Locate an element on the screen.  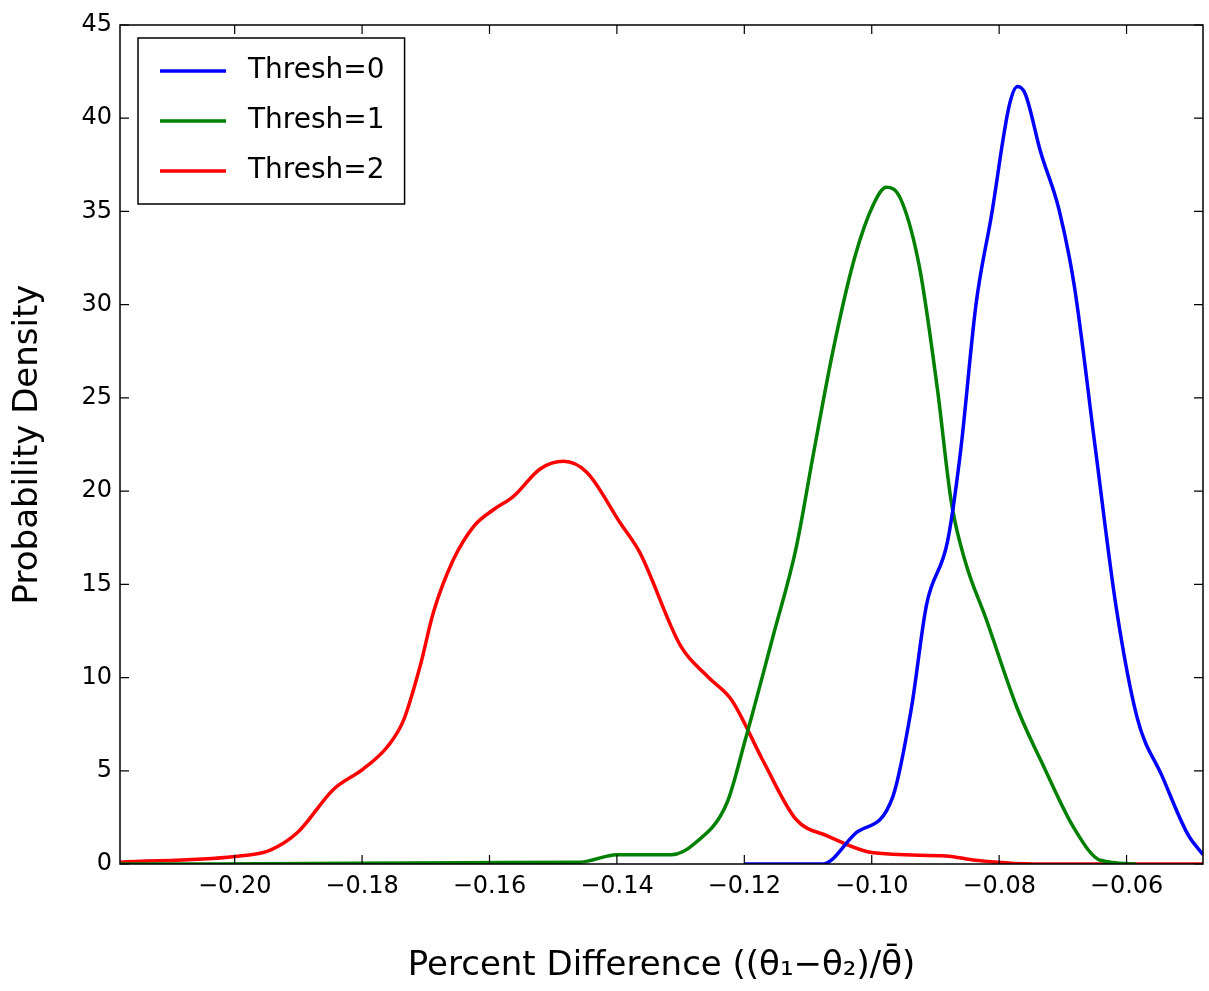
y-tick-label: 35 is located at coordinates (96, 209).